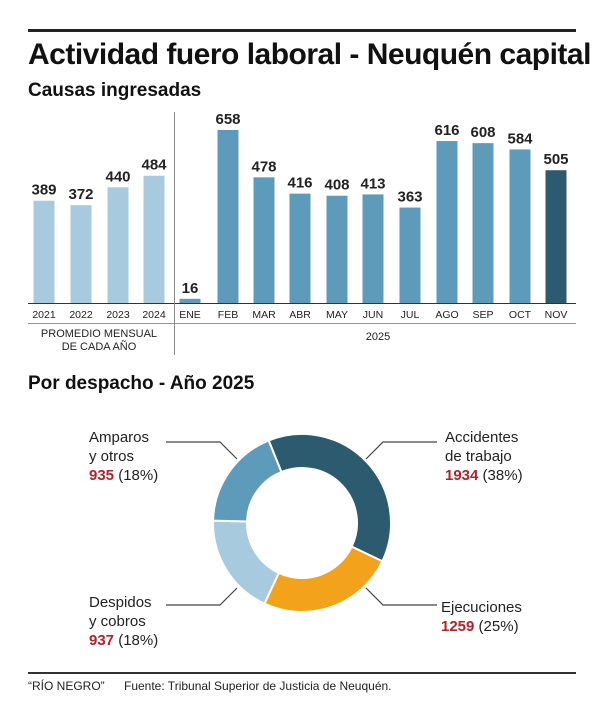 The height and width of the screenshot is (719, 603). I want to click on ejecuciones-count: 1259, so click(458, 626).